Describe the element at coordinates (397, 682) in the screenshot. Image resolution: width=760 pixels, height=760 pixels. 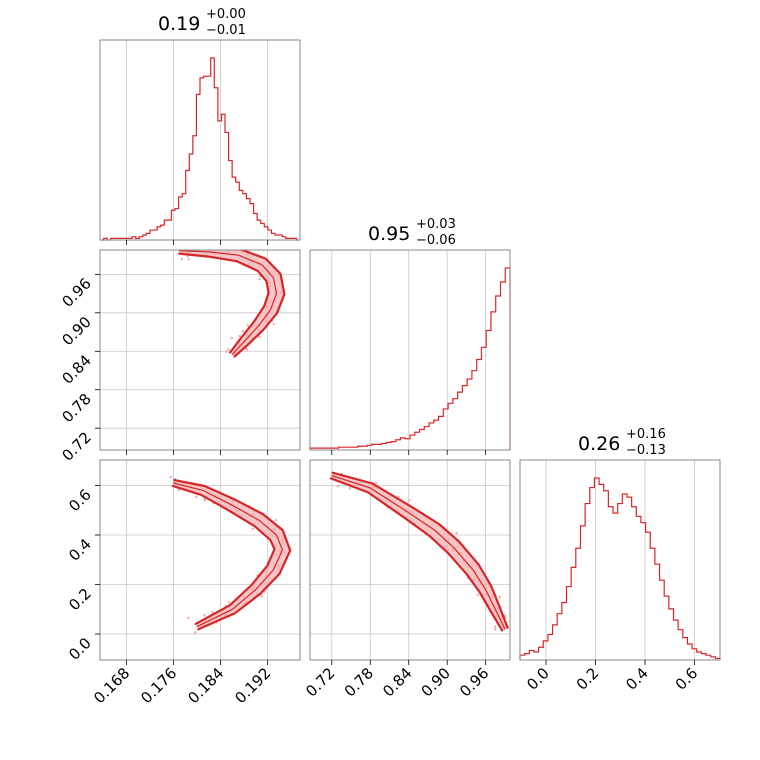
I see `x-tick-label: 0.84` at that location.